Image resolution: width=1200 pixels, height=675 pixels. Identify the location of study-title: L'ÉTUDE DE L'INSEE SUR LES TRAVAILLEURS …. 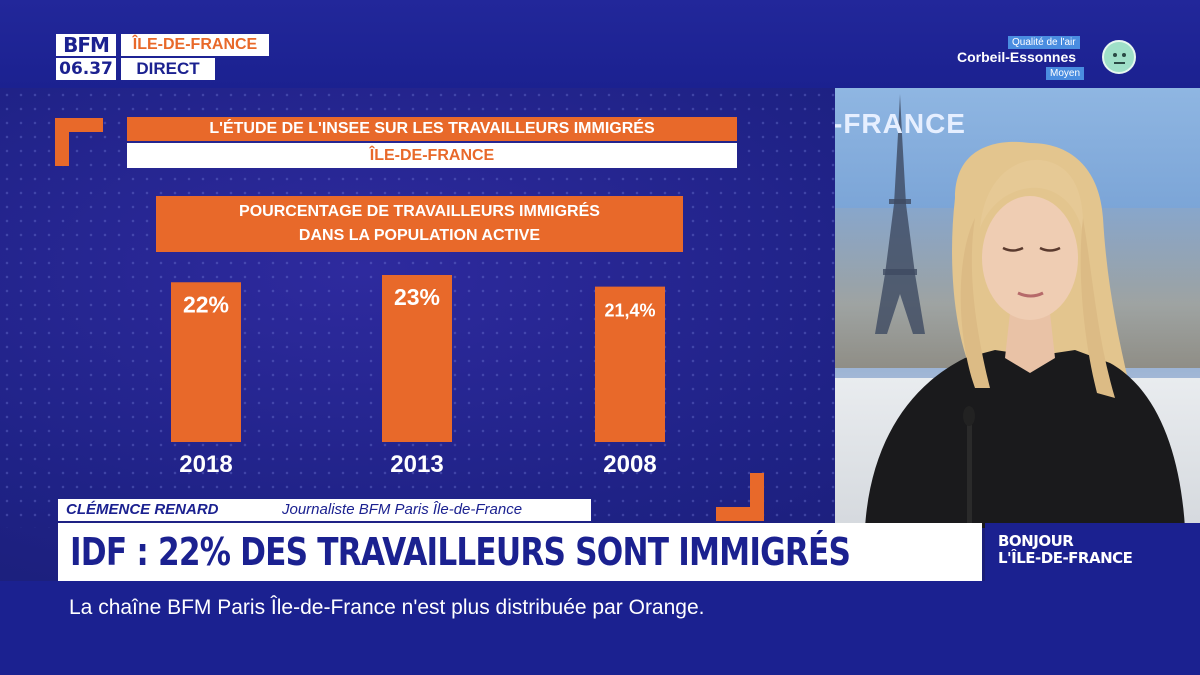
(432, 129).